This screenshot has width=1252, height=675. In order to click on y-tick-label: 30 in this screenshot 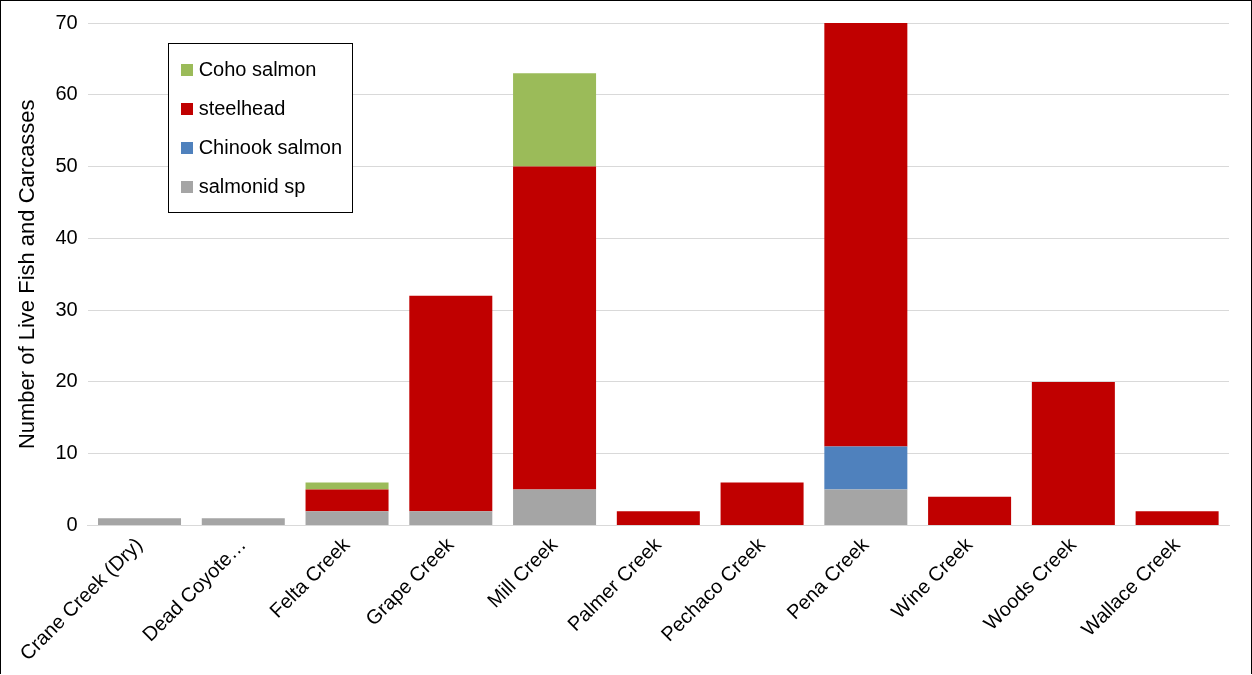, I will do `click(66, 308)`.